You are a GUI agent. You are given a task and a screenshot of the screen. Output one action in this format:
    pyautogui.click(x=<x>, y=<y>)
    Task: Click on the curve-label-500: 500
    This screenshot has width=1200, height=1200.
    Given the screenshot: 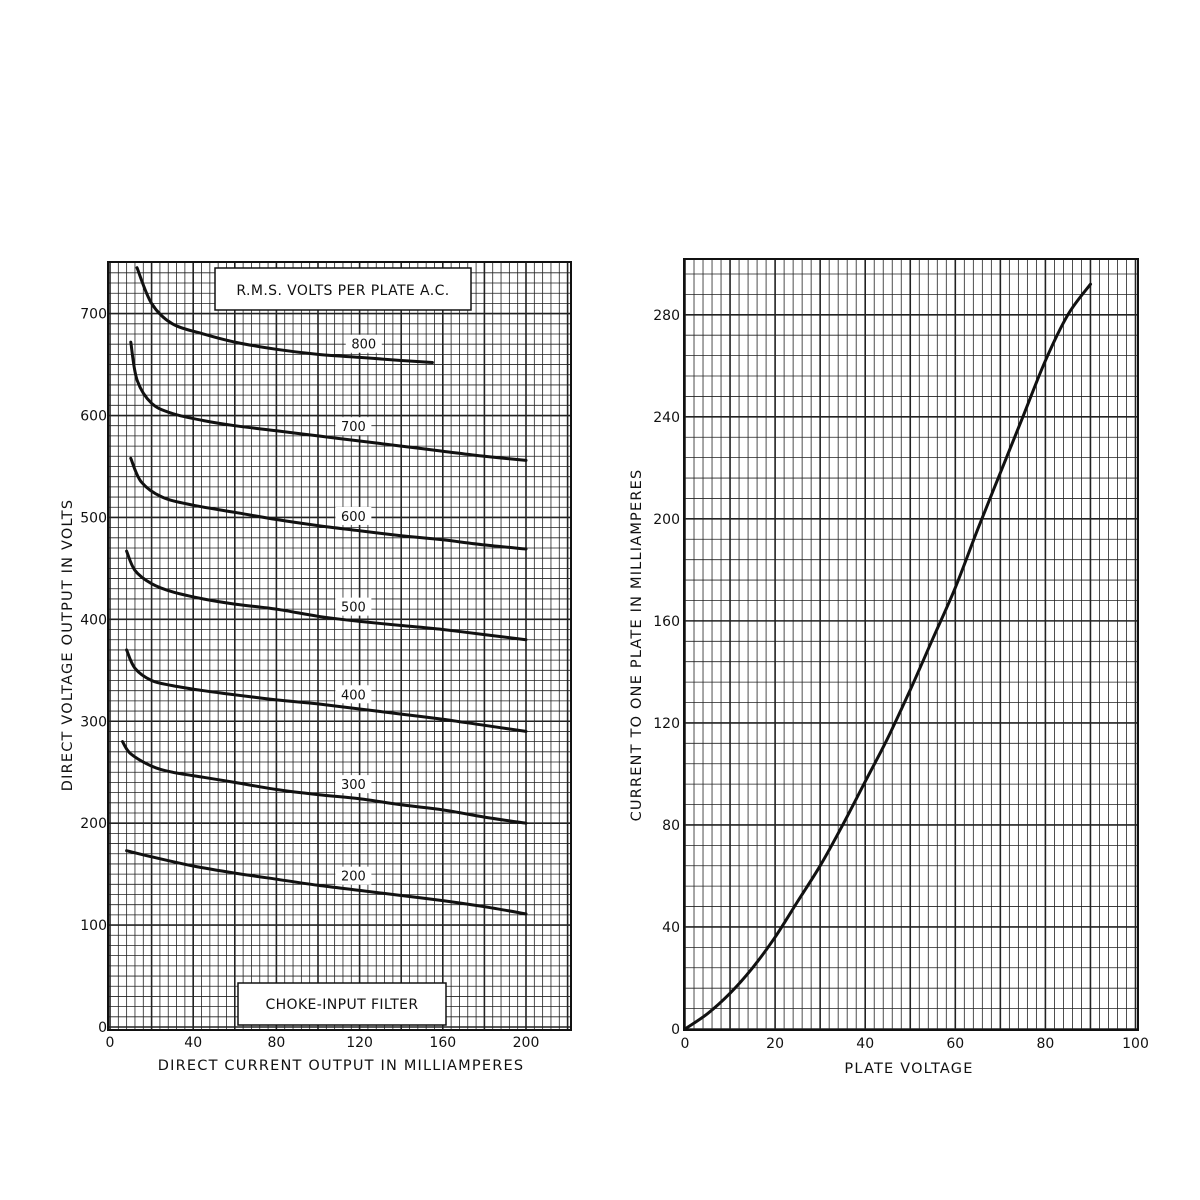 What is the action you would take?
    pyautogui.click(x=353, y=608)
    